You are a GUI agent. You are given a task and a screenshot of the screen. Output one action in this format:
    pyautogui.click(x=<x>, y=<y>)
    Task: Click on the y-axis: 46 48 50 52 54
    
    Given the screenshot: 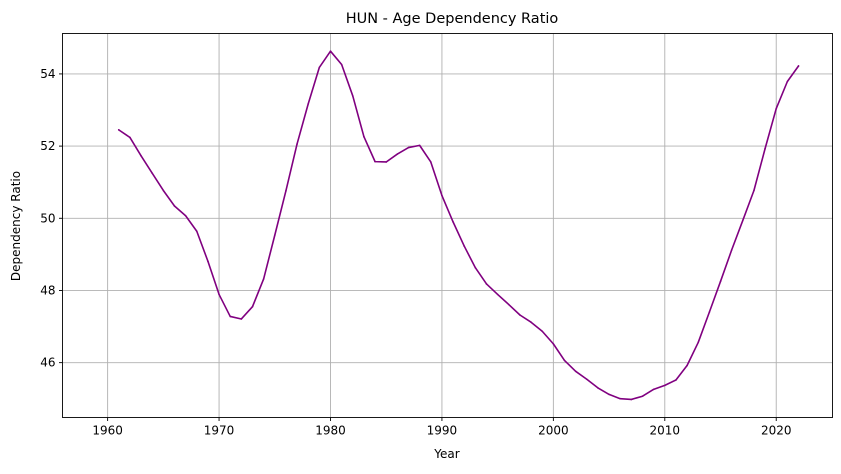 What is the action you would take?
    pyautogui.click(x=51, y=218)
    